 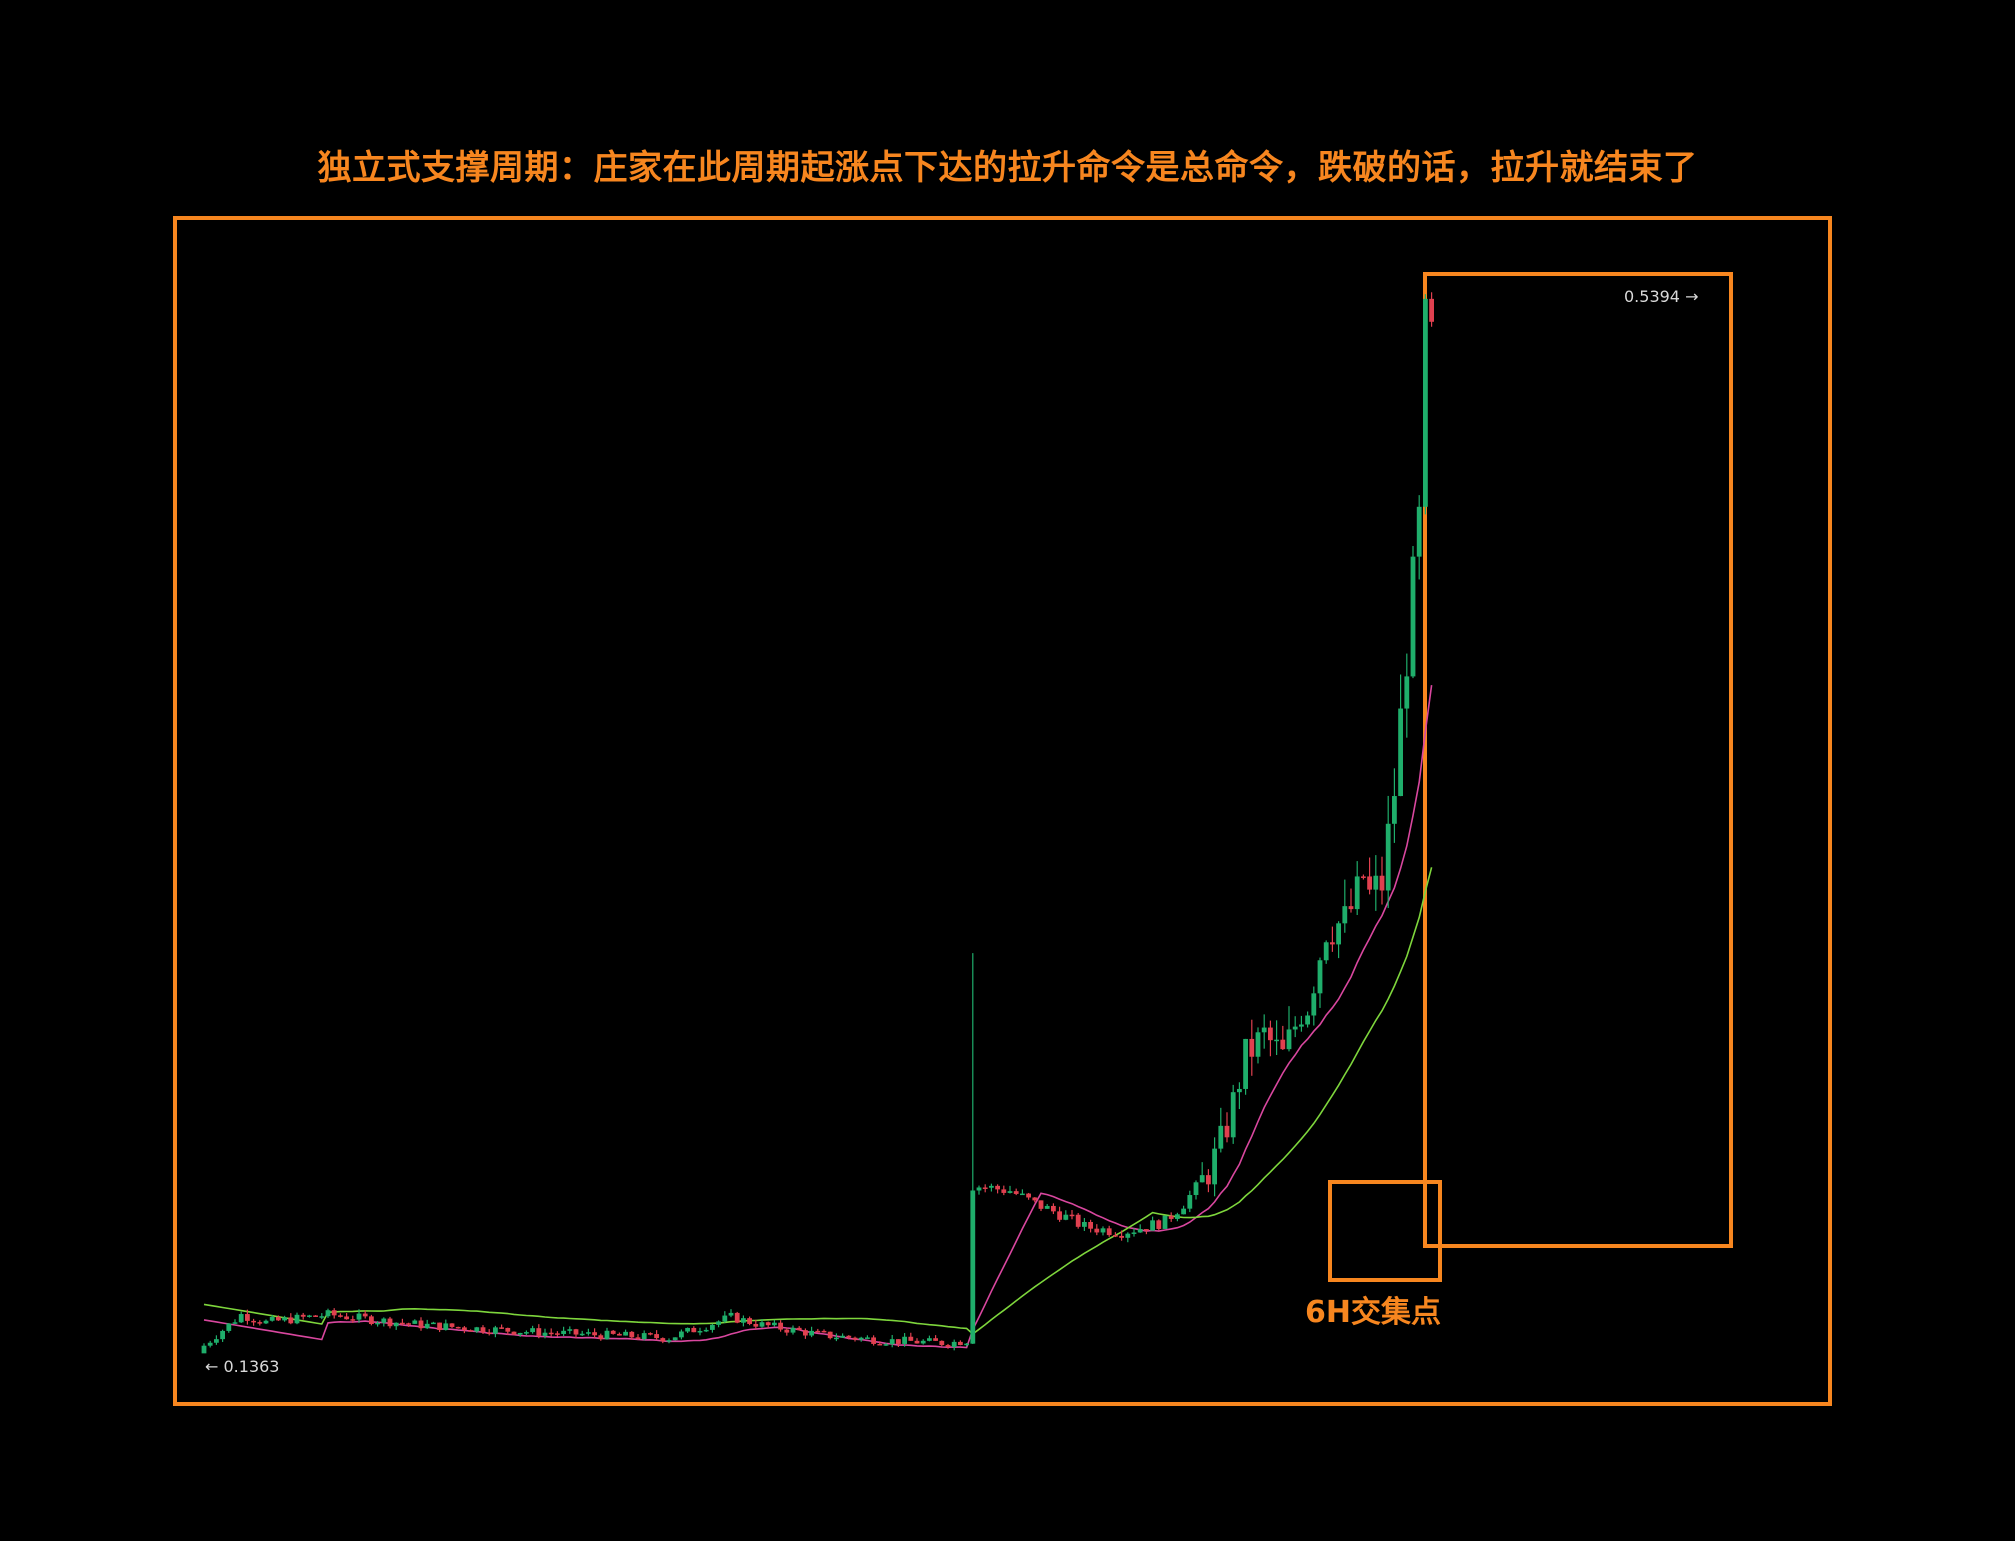 I want to click on crossover-box, so click(x=1385, y=1231).